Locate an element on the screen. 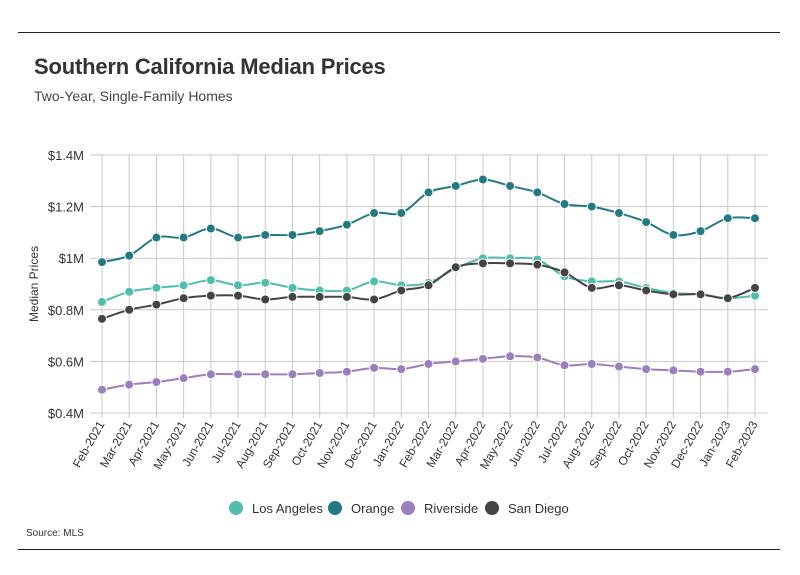 Image resolution: width=800 pixels, height=575 pixels. legend-item-san-diego: San Diego is located at coordinates (527, 508).